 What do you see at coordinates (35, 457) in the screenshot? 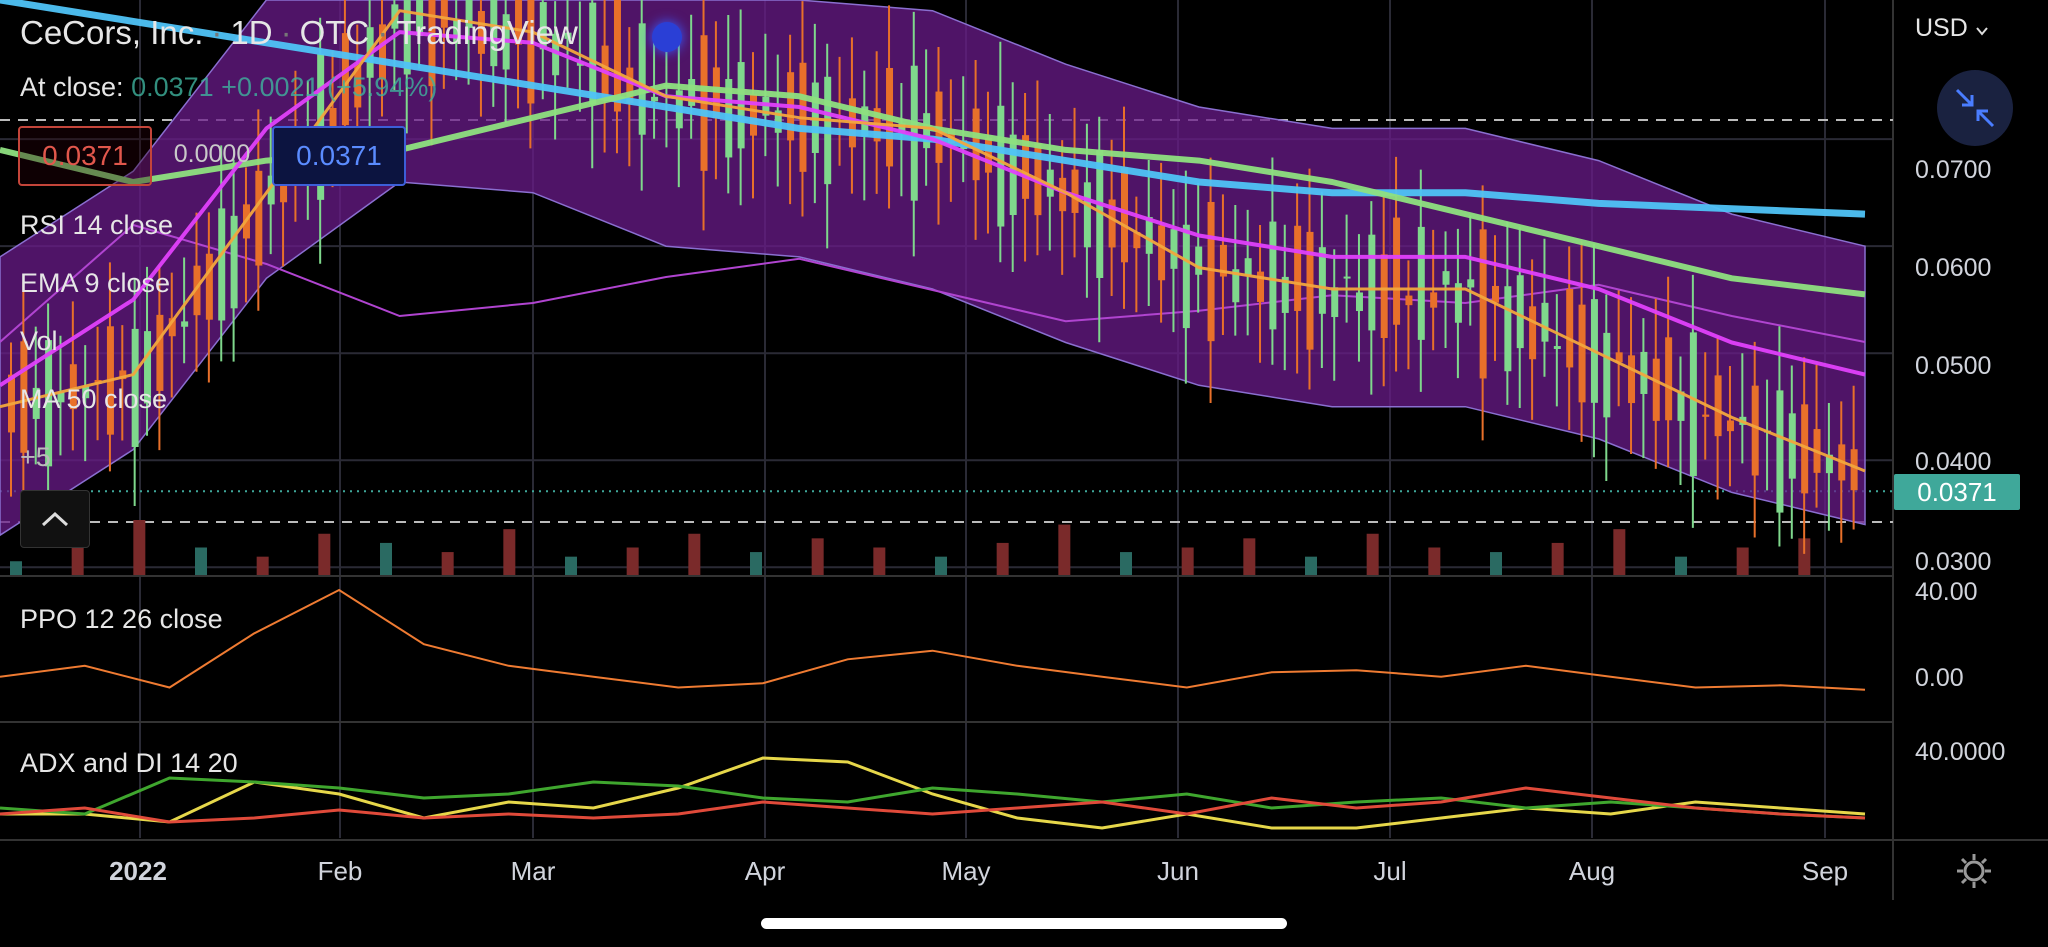
I see `more-indicators: +5` at bounding box center [35, 457].